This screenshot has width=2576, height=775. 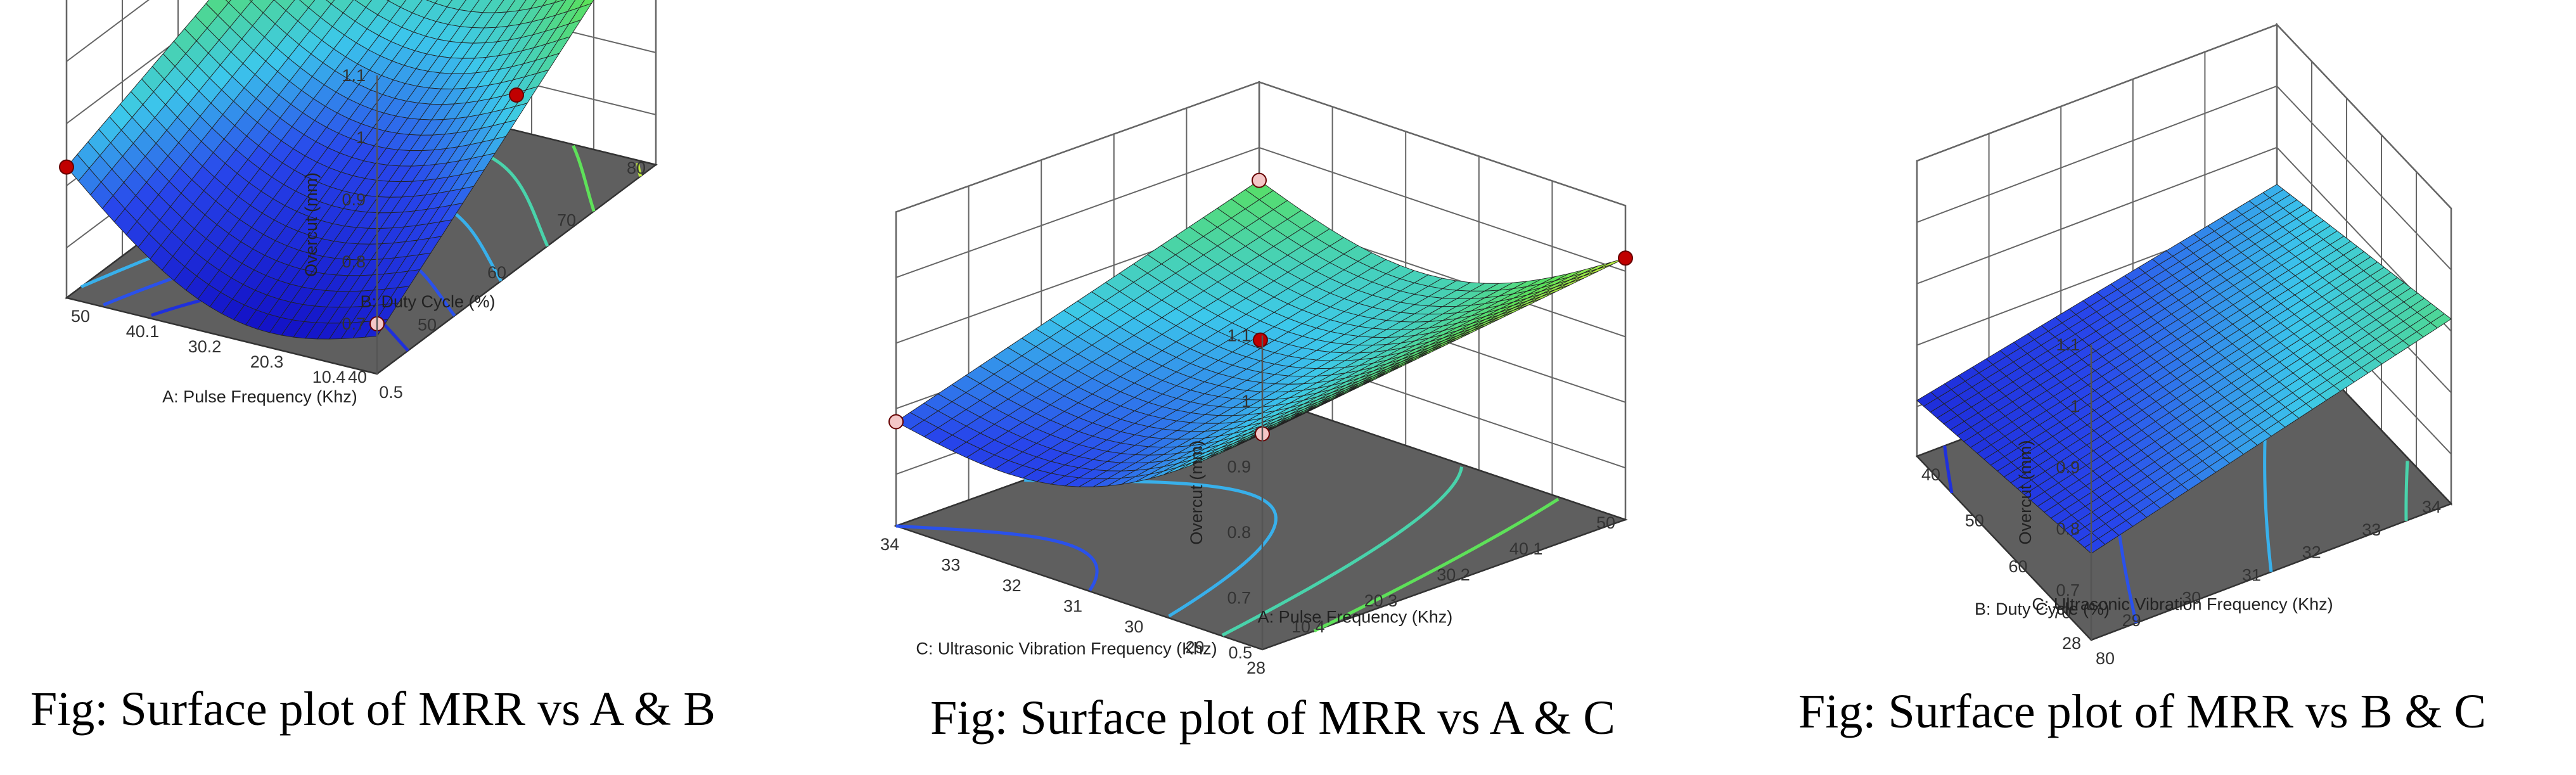 I want to click on axis-b-tick-label: 80, so click(x=636, y=167).